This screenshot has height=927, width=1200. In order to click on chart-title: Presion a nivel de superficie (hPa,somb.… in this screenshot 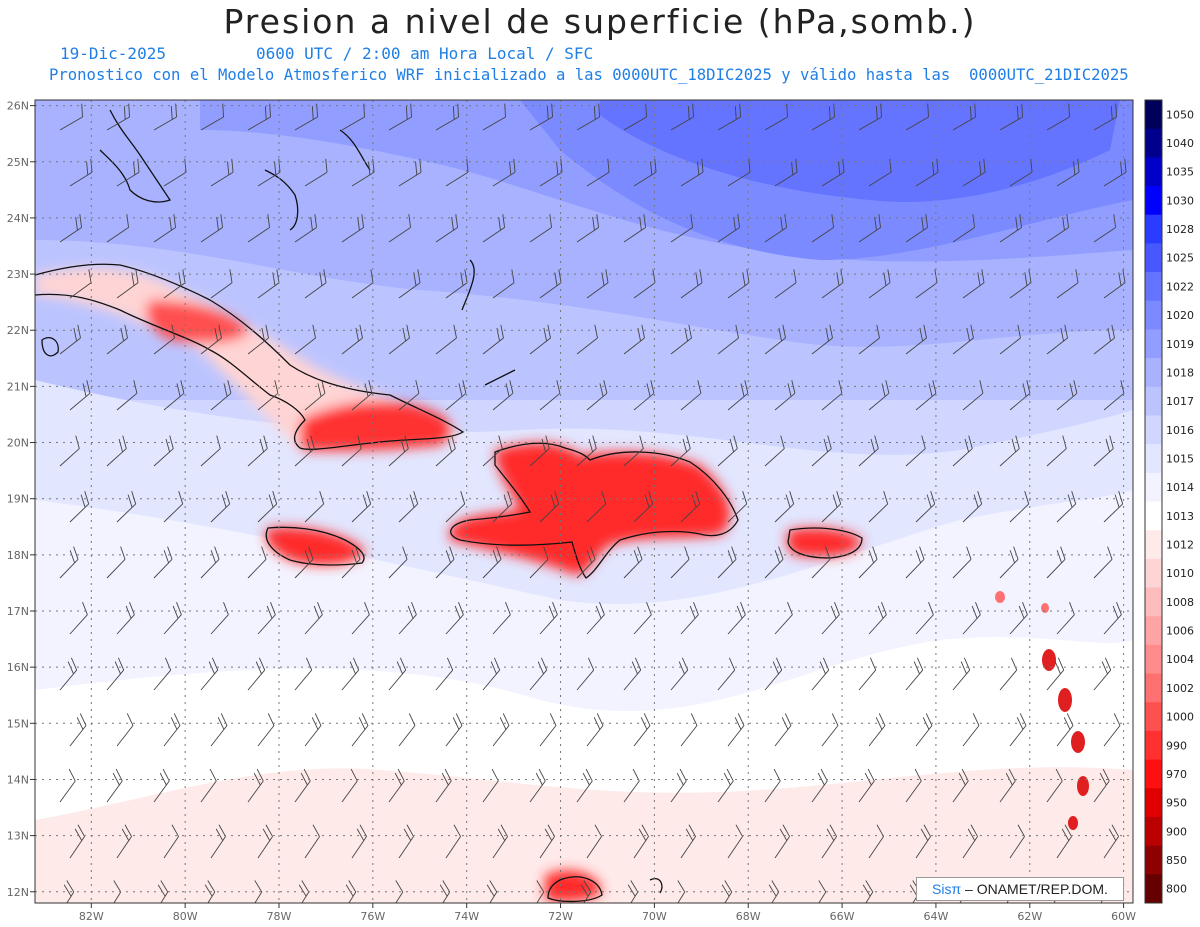, I will do `click(600, 21)`.